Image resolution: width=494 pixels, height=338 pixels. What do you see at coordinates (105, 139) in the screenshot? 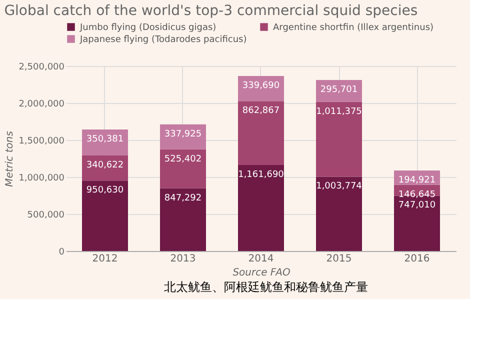
I see `data-label: 350,381` at bounding box center [105, 139].